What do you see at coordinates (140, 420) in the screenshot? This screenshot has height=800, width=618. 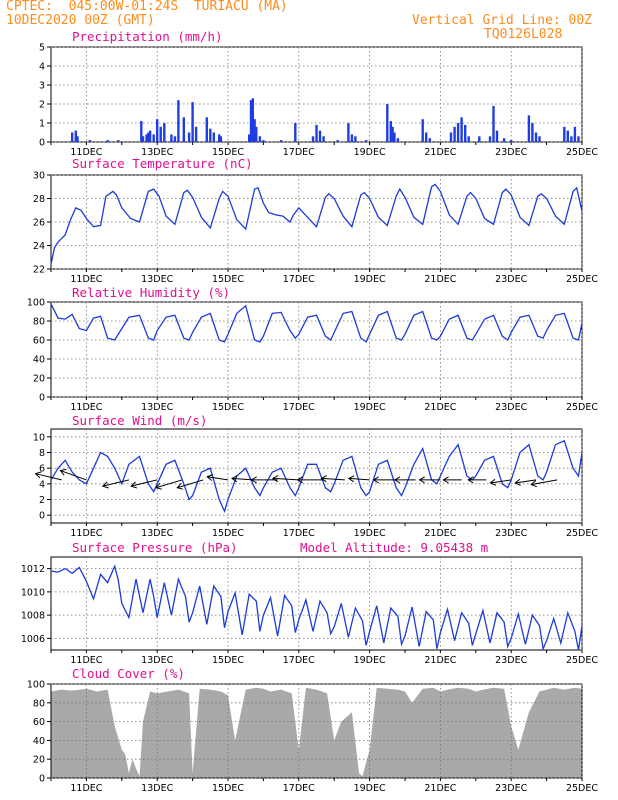 I see `wind-title: Surface Wind (m/s)` at bounding box center [140, 420].